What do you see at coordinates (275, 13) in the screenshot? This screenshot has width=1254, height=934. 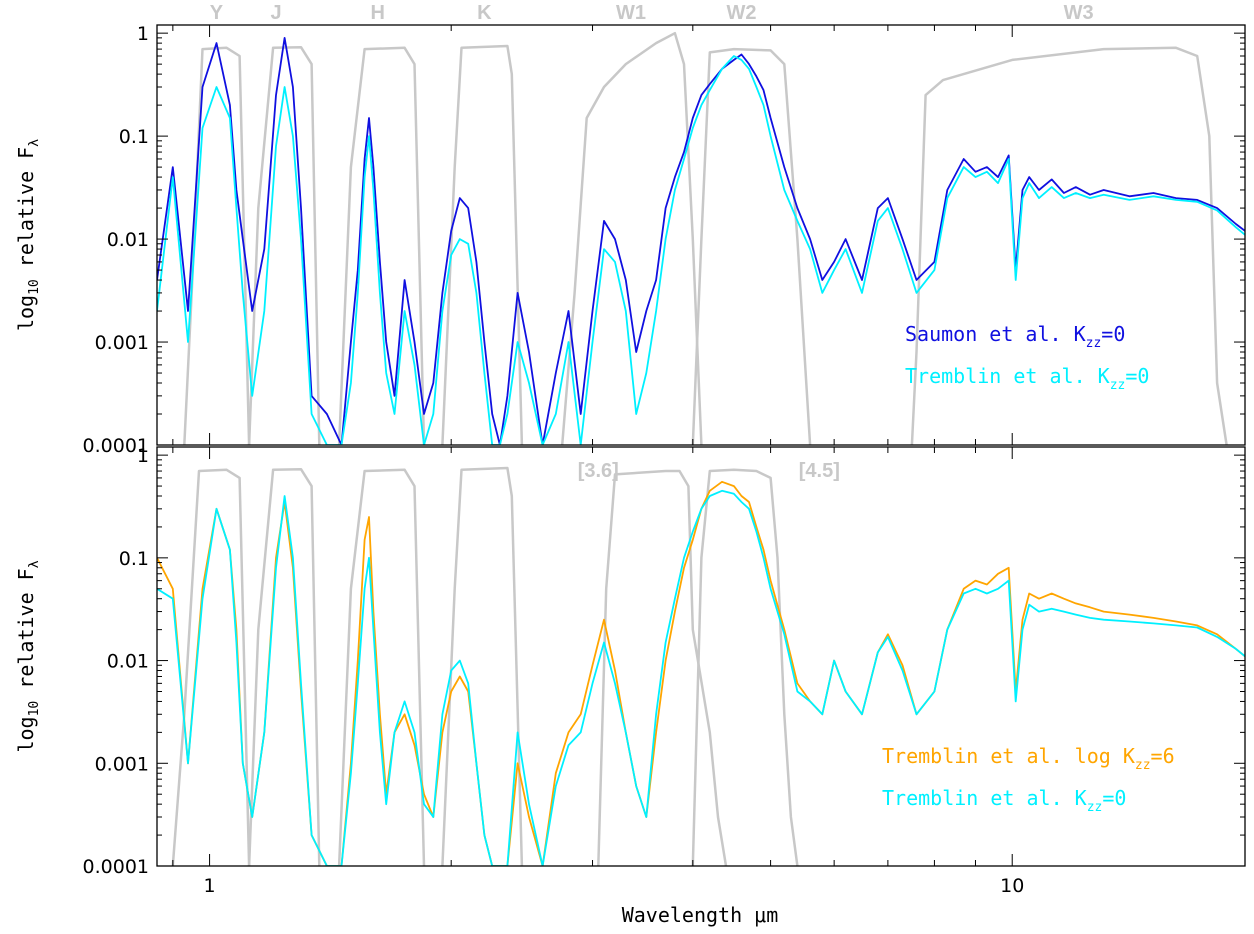 I see `band-label-J: J` at bounding box center [275, 13].